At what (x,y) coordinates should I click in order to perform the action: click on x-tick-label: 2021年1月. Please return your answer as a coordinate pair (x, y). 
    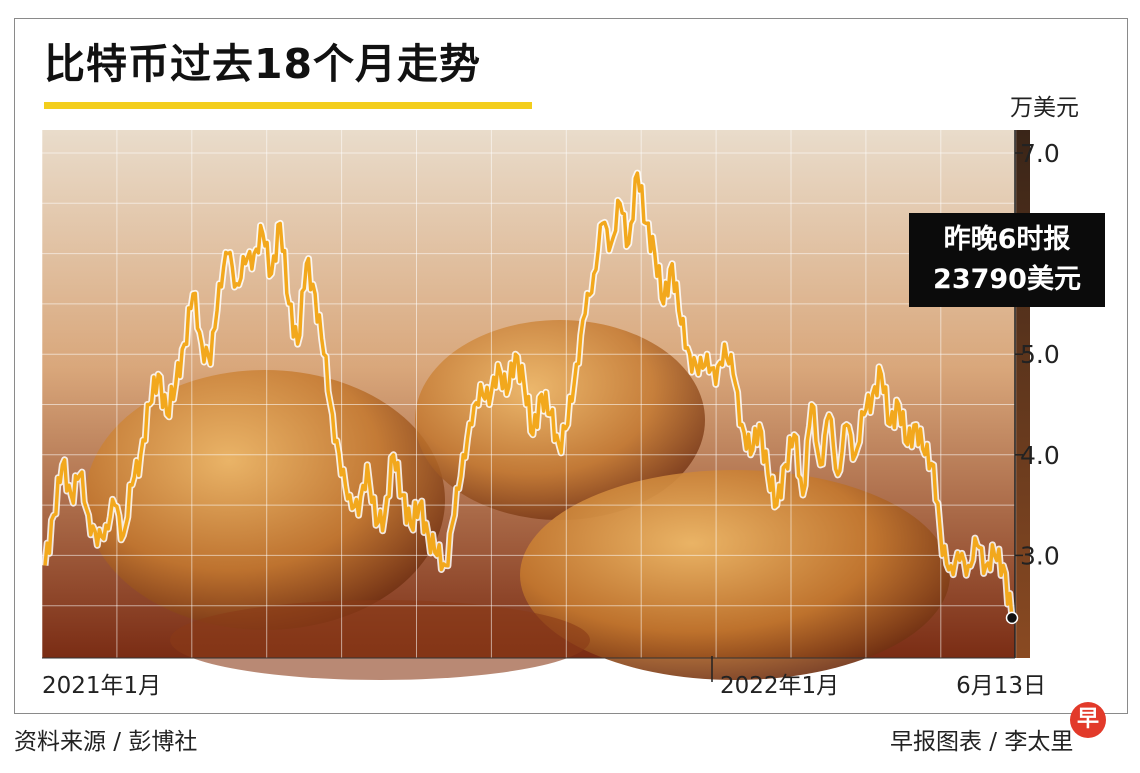
    Looking at the image, I should click on (101, 686).